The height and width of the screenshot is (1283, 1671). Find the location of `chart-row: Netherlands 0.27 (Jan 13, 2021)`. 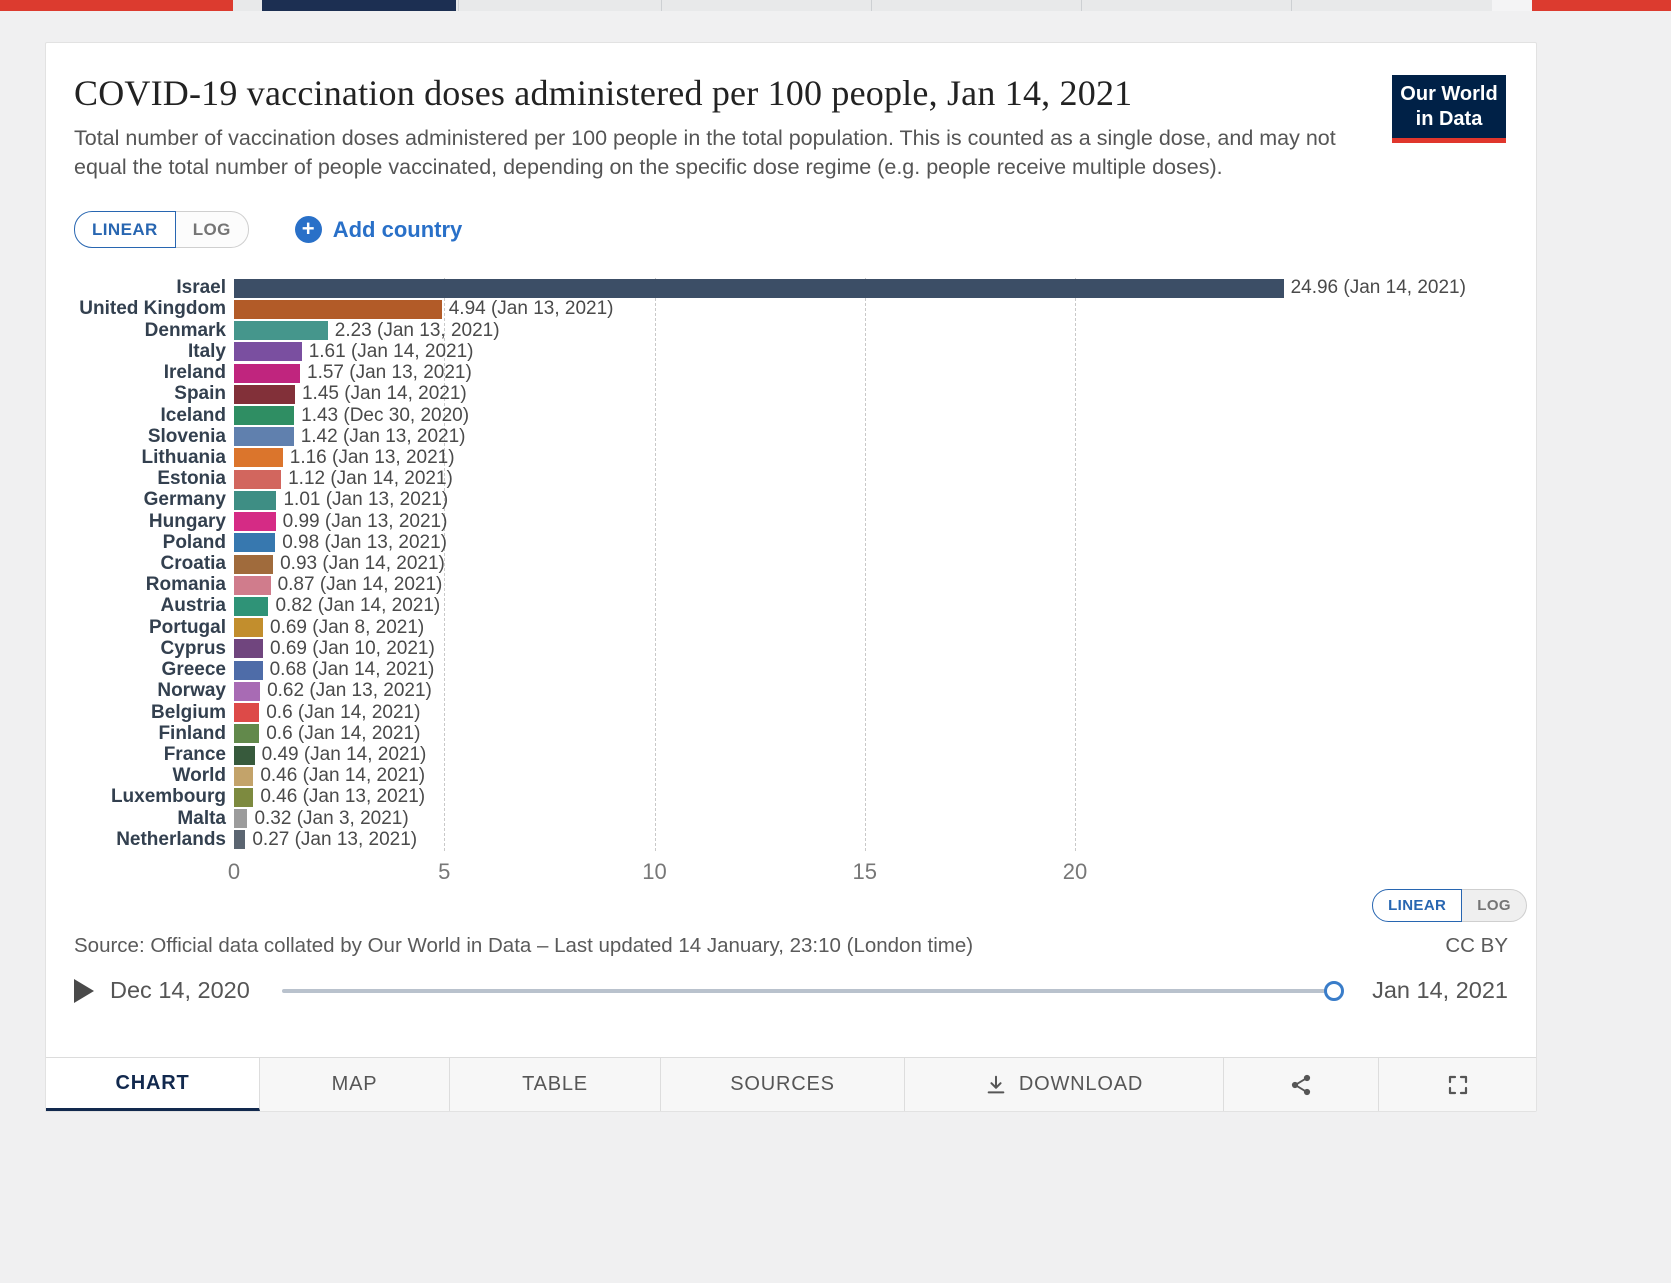

chart-row: Netherlands 0.27 (Jan 13, 2021) is located at coordinates (791, 839).